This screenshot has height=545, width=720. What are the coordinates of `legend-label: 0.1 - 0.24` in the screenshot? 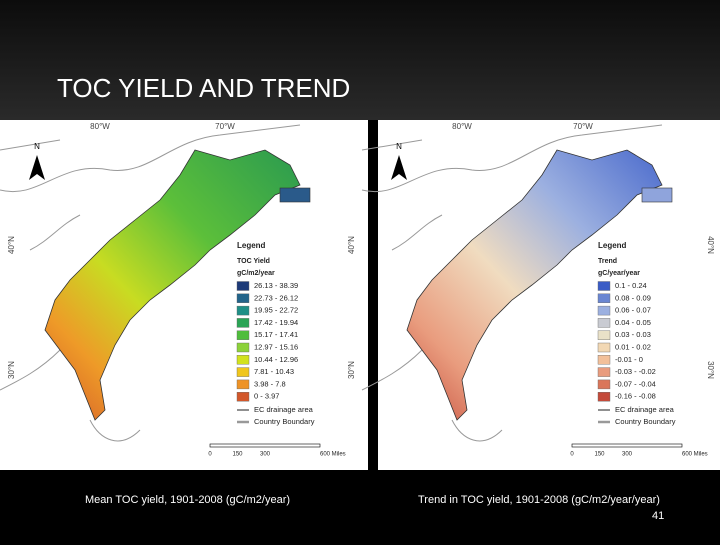 It's located at (631, 285).